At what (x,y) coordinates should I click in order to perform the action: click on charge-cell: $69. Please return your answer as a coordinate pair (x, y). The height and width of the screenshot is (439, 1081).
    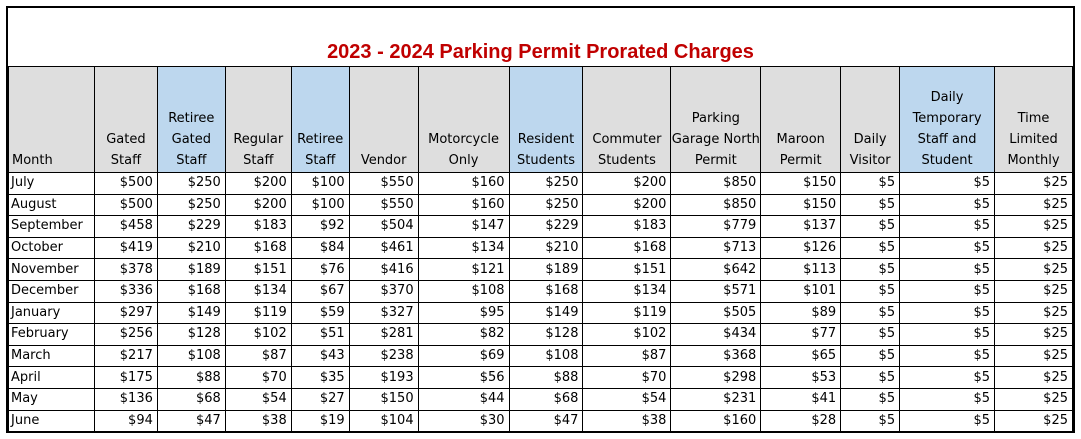
    Looking at the image, I should click on (463, 356).